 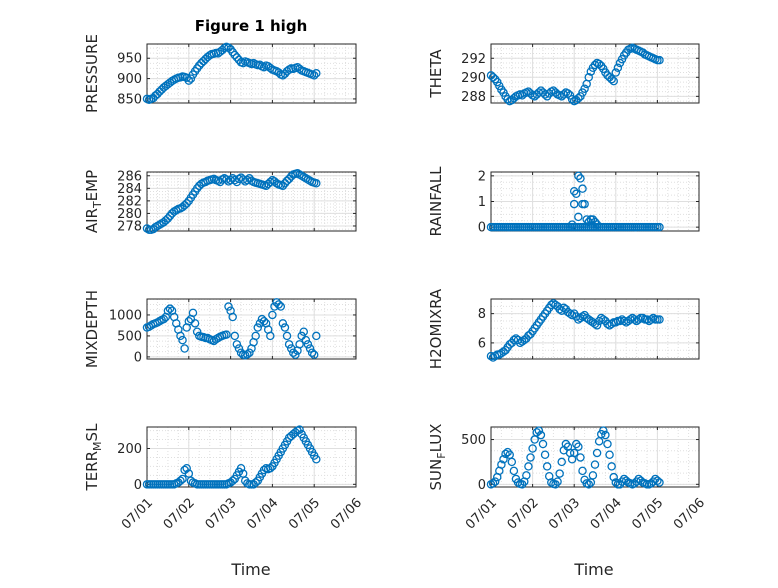 I want to click on y-axis-label-main: MIXDEPTH, so click(x=92, y=329).